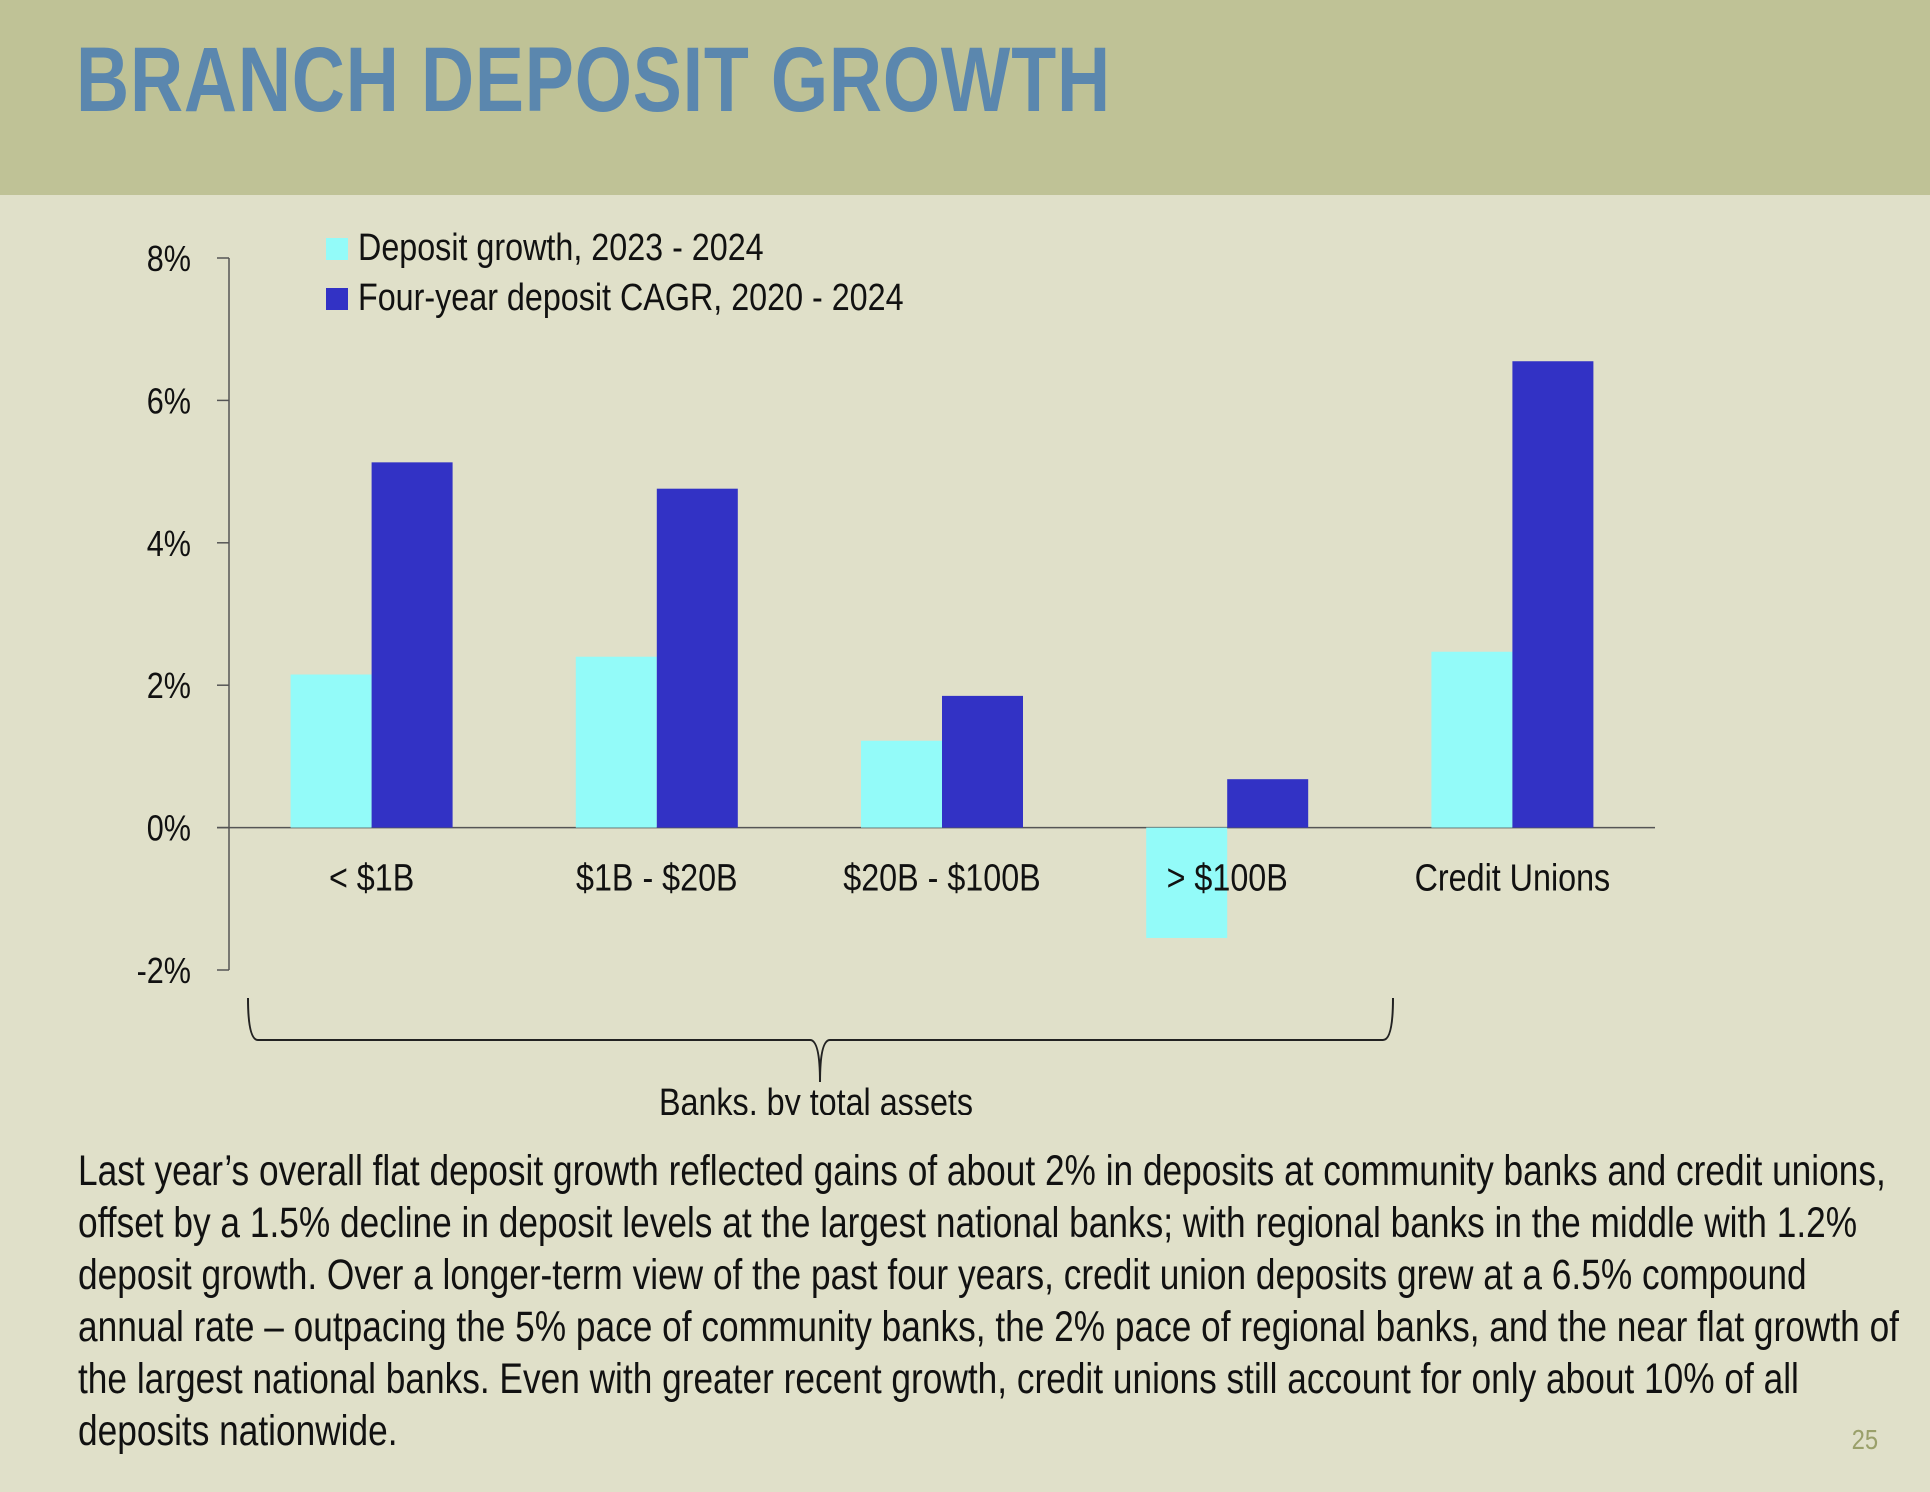 The height and width of the screenshot is (1492, 1930). Describe the element at coordinates (941, 878) in the screenshot. I see `x-category-label: $20B - $100B` at that location.